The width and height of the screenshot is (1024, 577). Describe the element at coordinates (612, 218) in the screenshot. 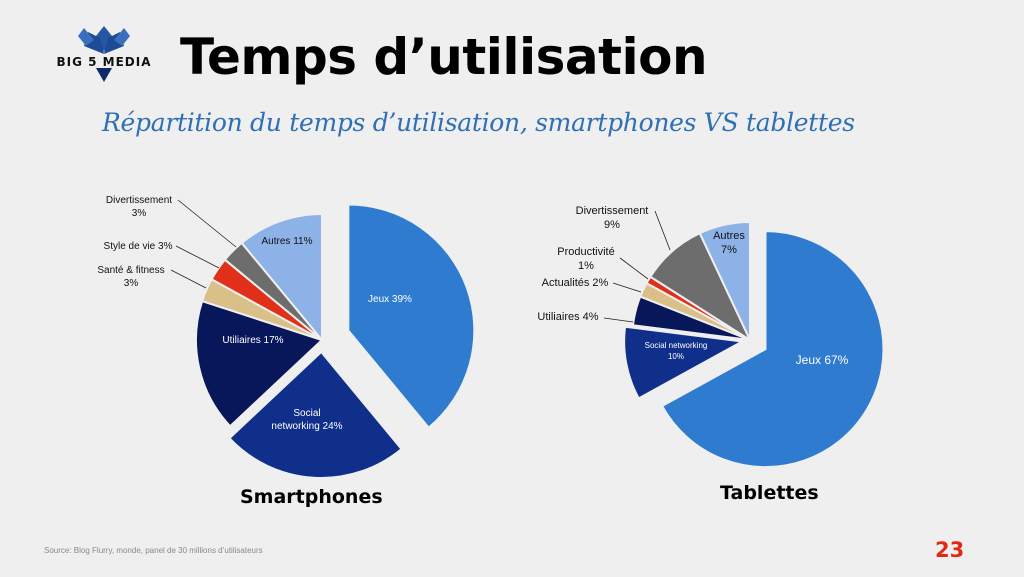

I see `slice-label: Divertissement 9%` at that location.